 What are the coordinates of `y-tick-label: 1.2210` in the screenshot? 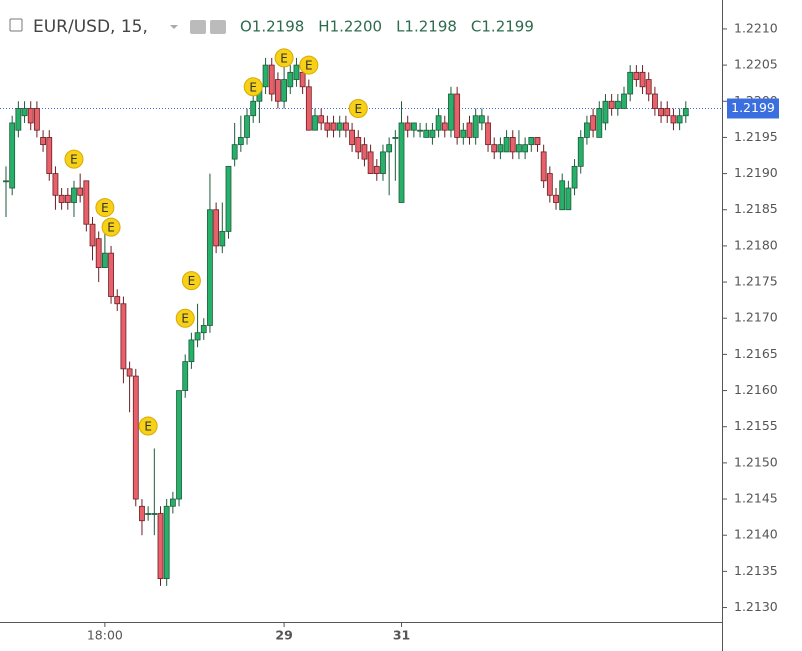 It's located at (756, 27).